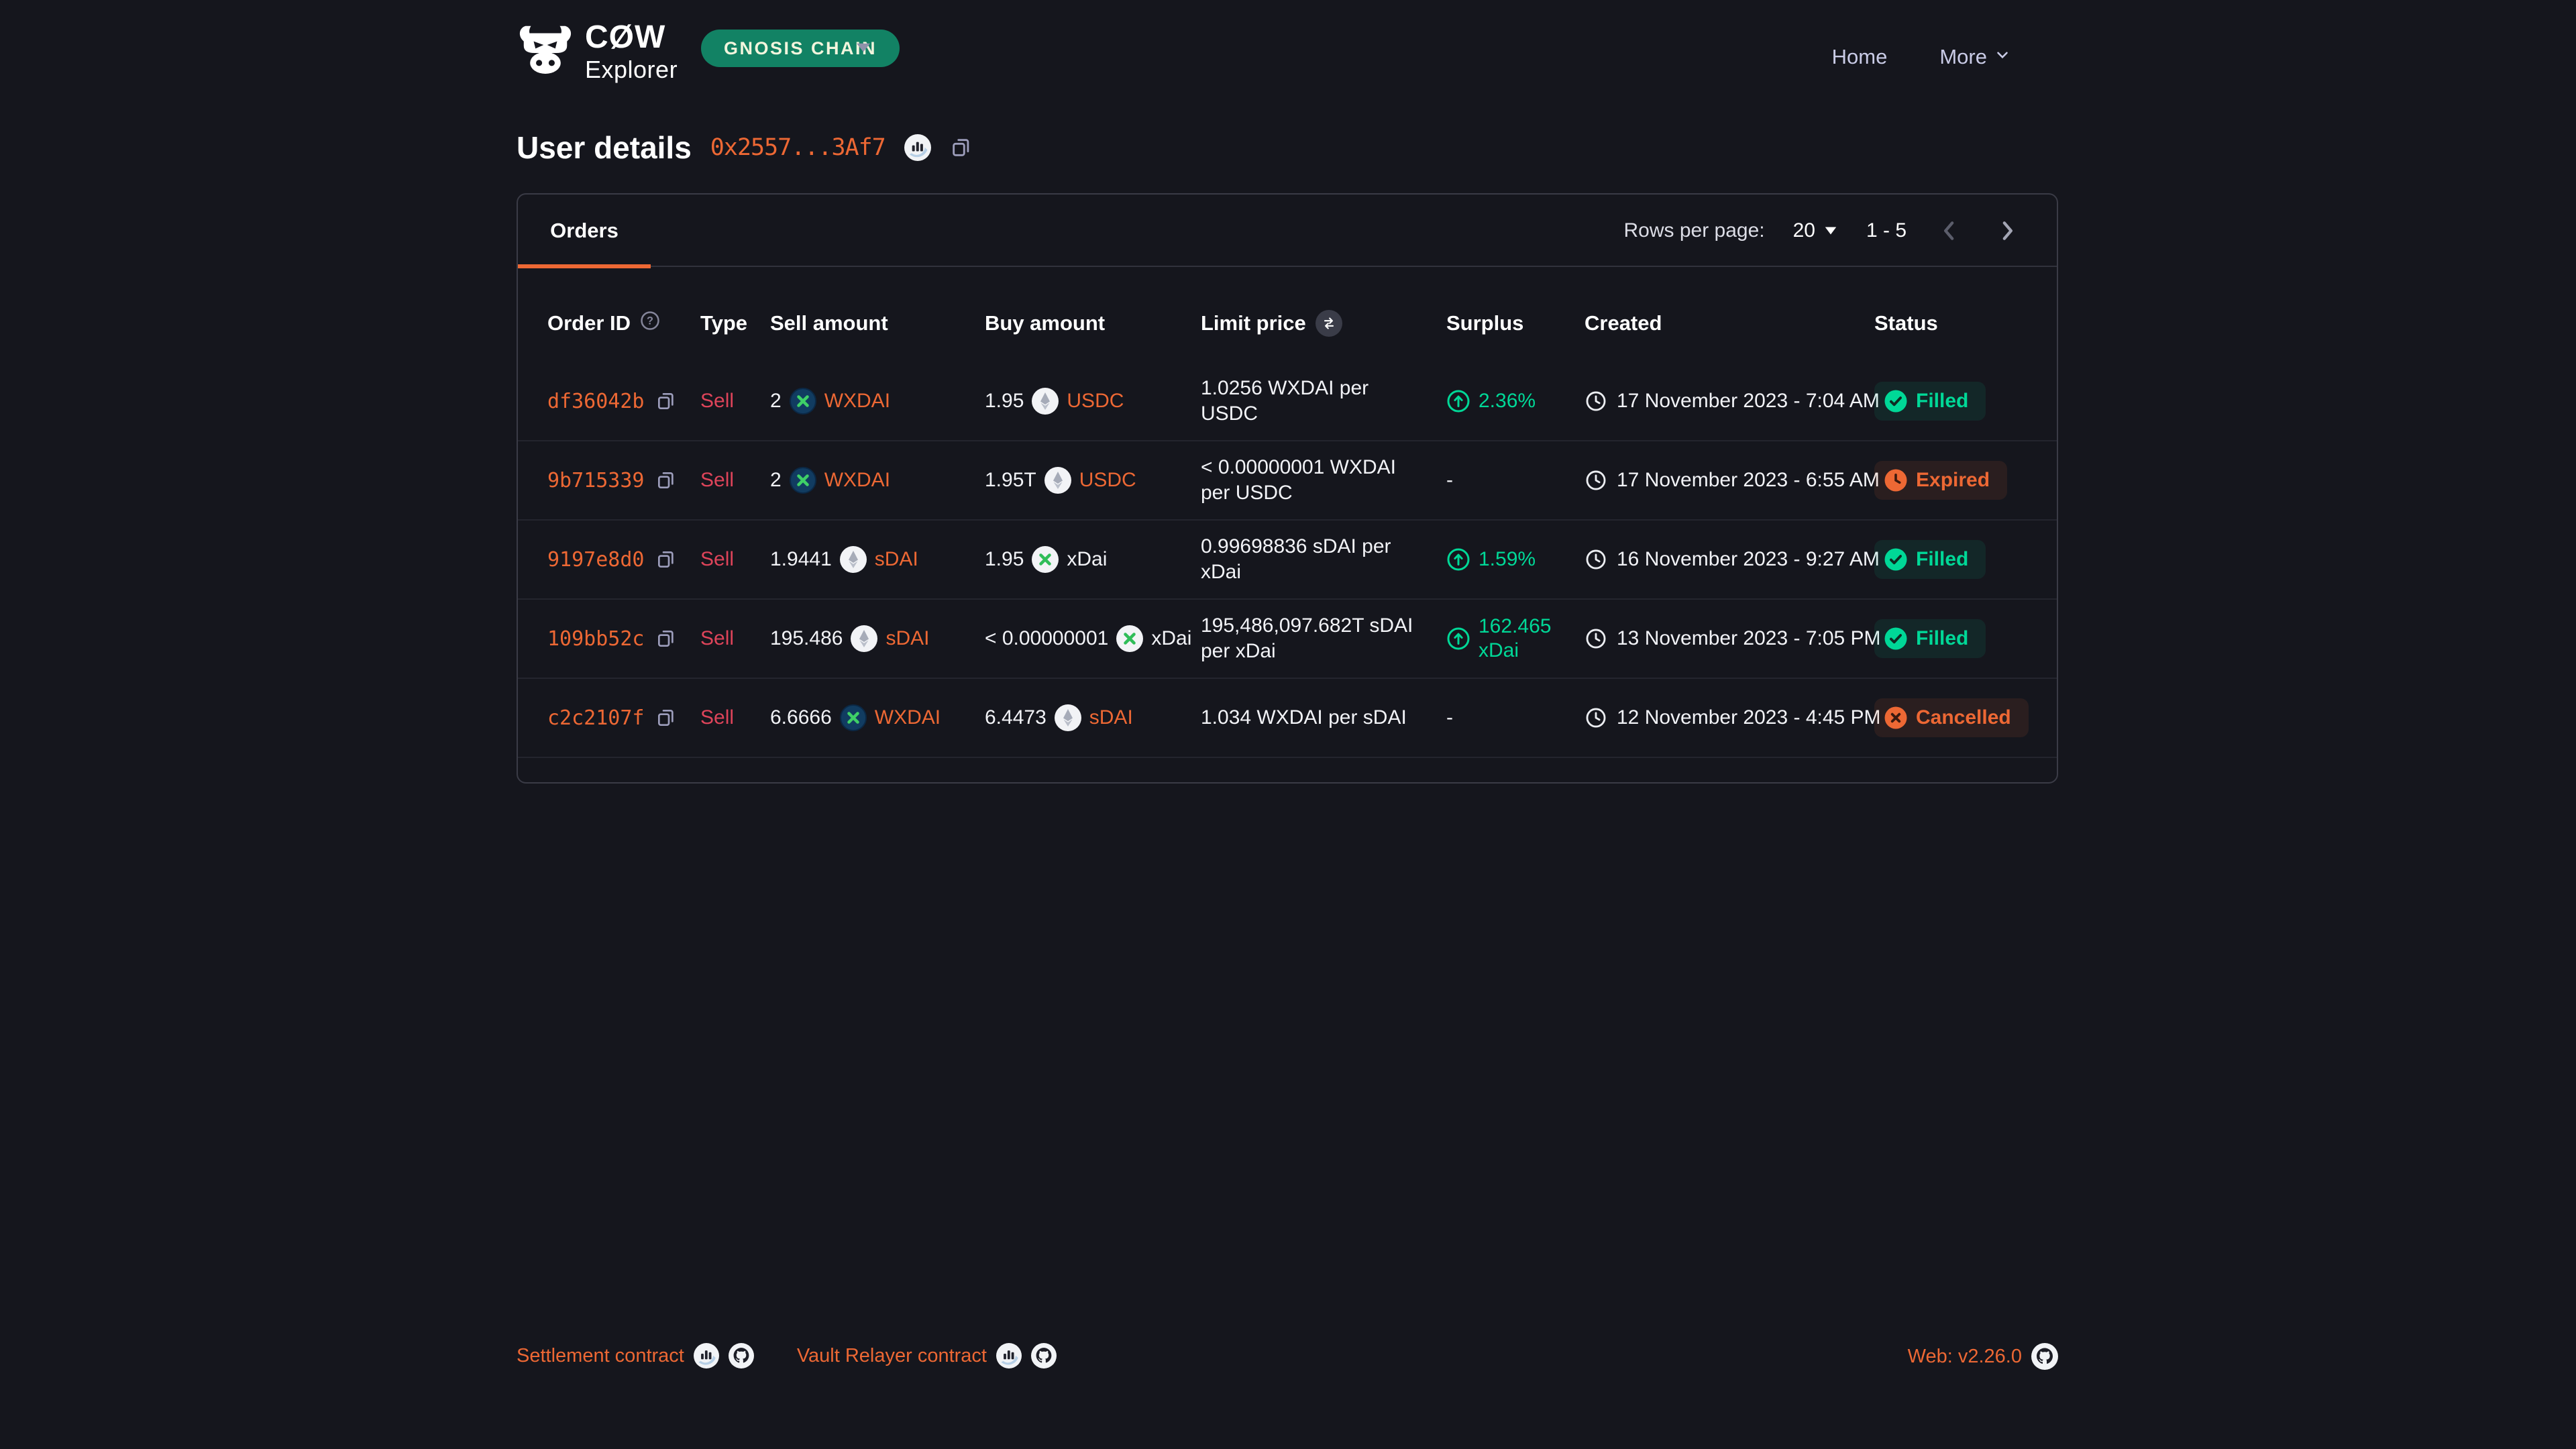 Image resolution: width=2576 pixels, height=1449 pixels. Describe the element at coordinates (1749, 638) in the screenshot. I see `created-date: 13 November 2023 - 7:05 PM` at that location.